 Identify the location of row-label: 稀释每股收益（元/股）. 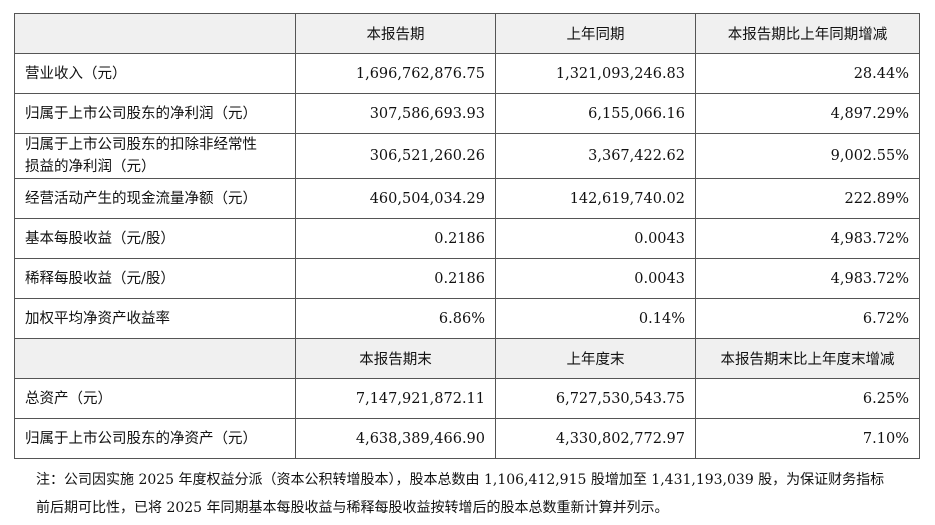
(155, 278).